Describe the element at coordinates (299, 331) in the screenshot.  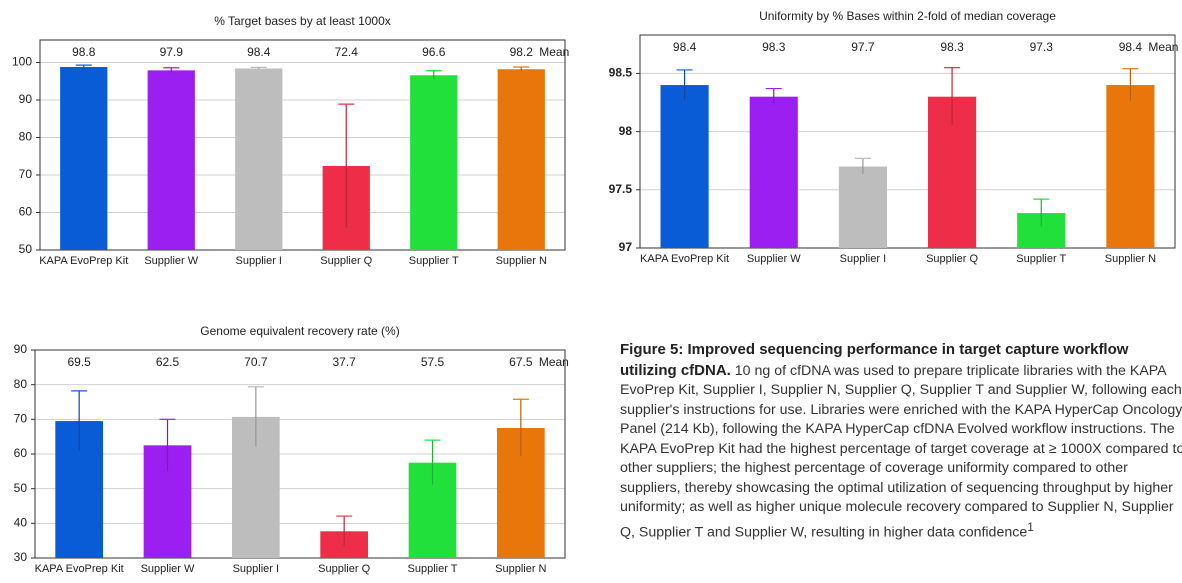
I see `chart-title: Genome equivalent recovery rate (%)` at that location.